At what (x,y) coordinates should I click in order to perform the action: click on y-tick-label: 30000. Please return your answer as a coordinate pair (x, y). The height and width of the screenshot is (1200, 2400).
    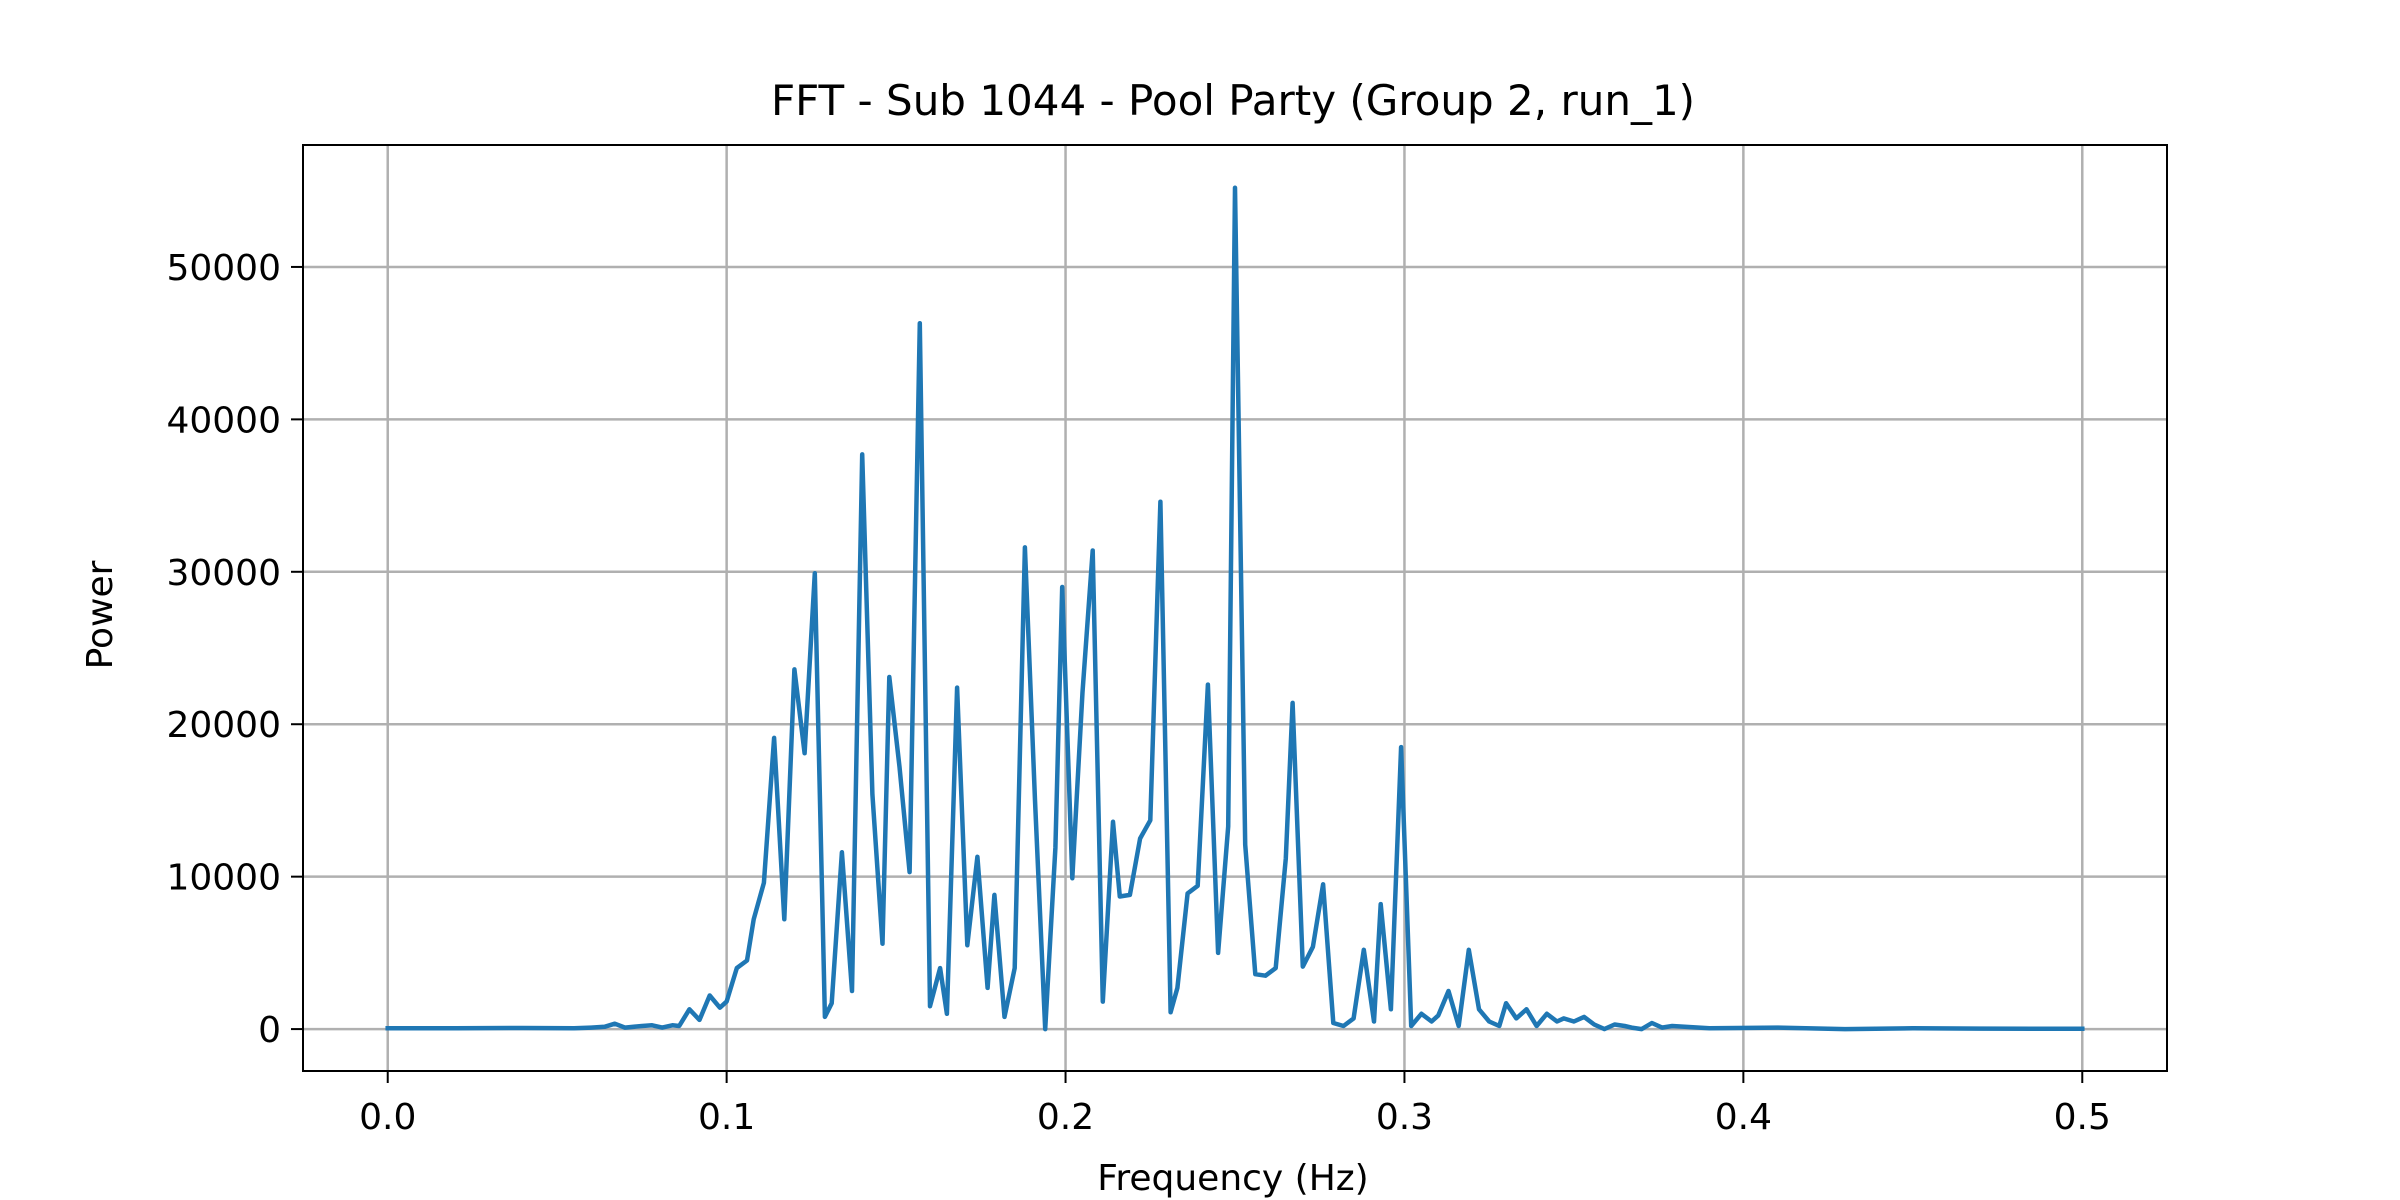
    Looking at the image, I should click on (223, 573).